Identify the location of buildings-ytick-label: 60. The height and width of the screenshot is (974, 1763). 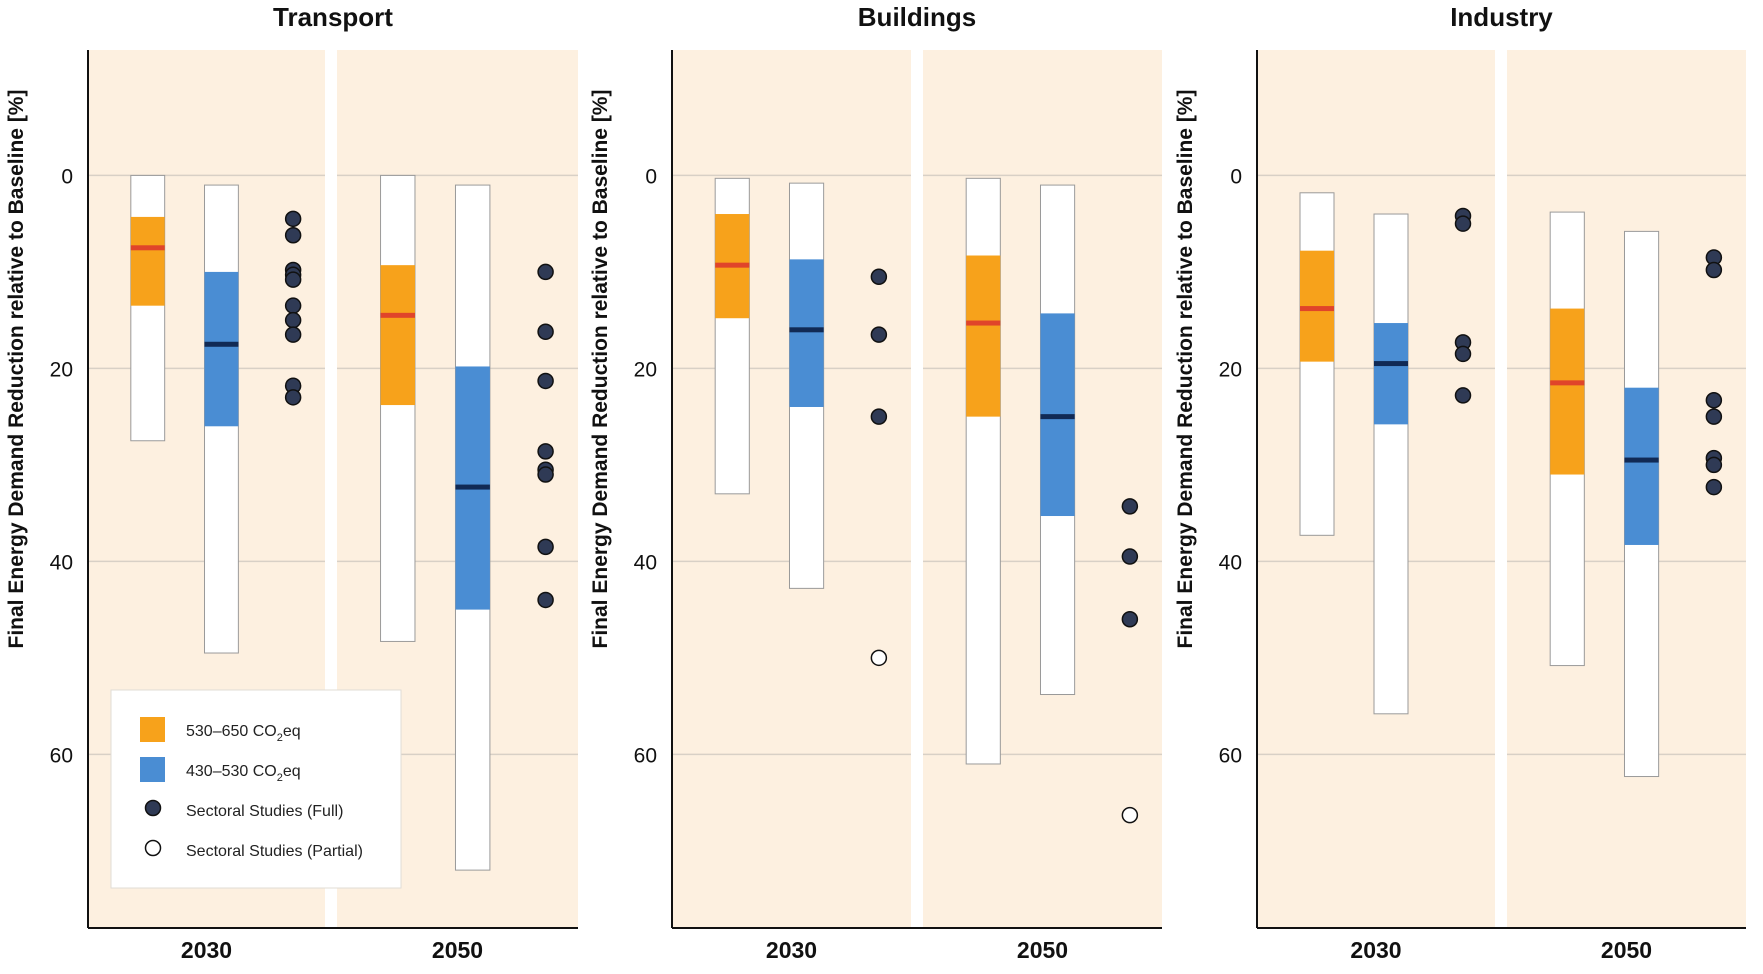
(645, 755).